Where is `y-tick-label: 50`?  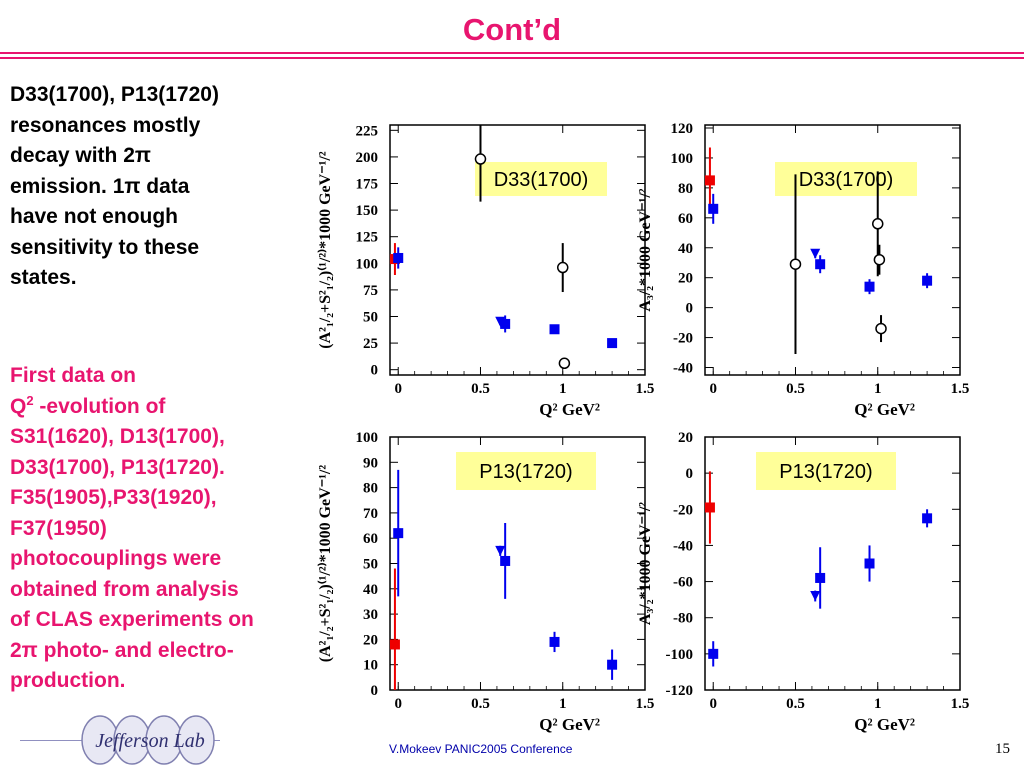 y-tick-label: 50 is located at coordinates (370, 565).